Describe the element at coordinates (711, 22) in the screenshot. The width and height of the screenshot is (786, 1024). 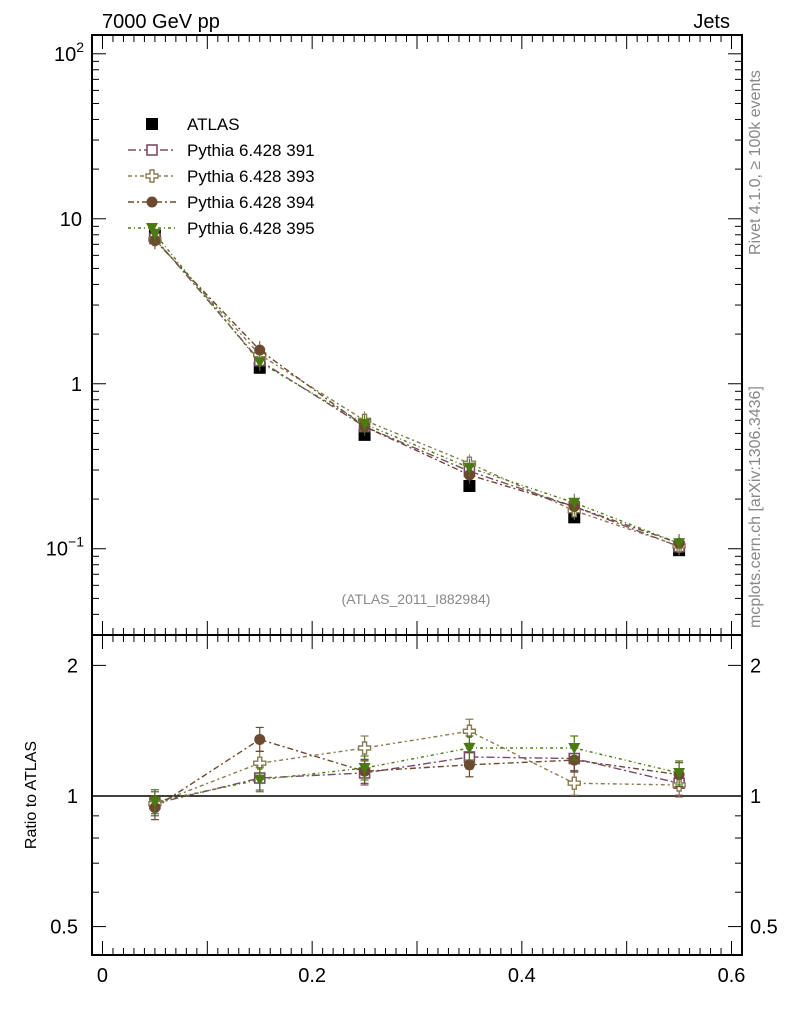
I see `header-right: Jets` at that location.